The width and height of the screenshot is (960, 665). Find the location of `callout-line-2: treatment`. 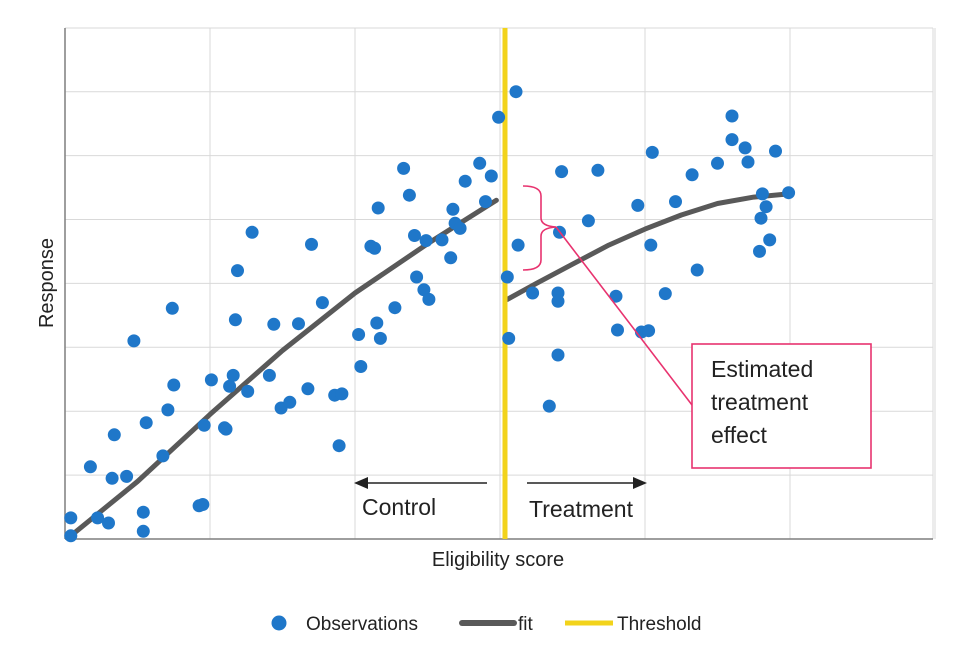

callout-line-2: treatment is located at coordinates (760, 402).